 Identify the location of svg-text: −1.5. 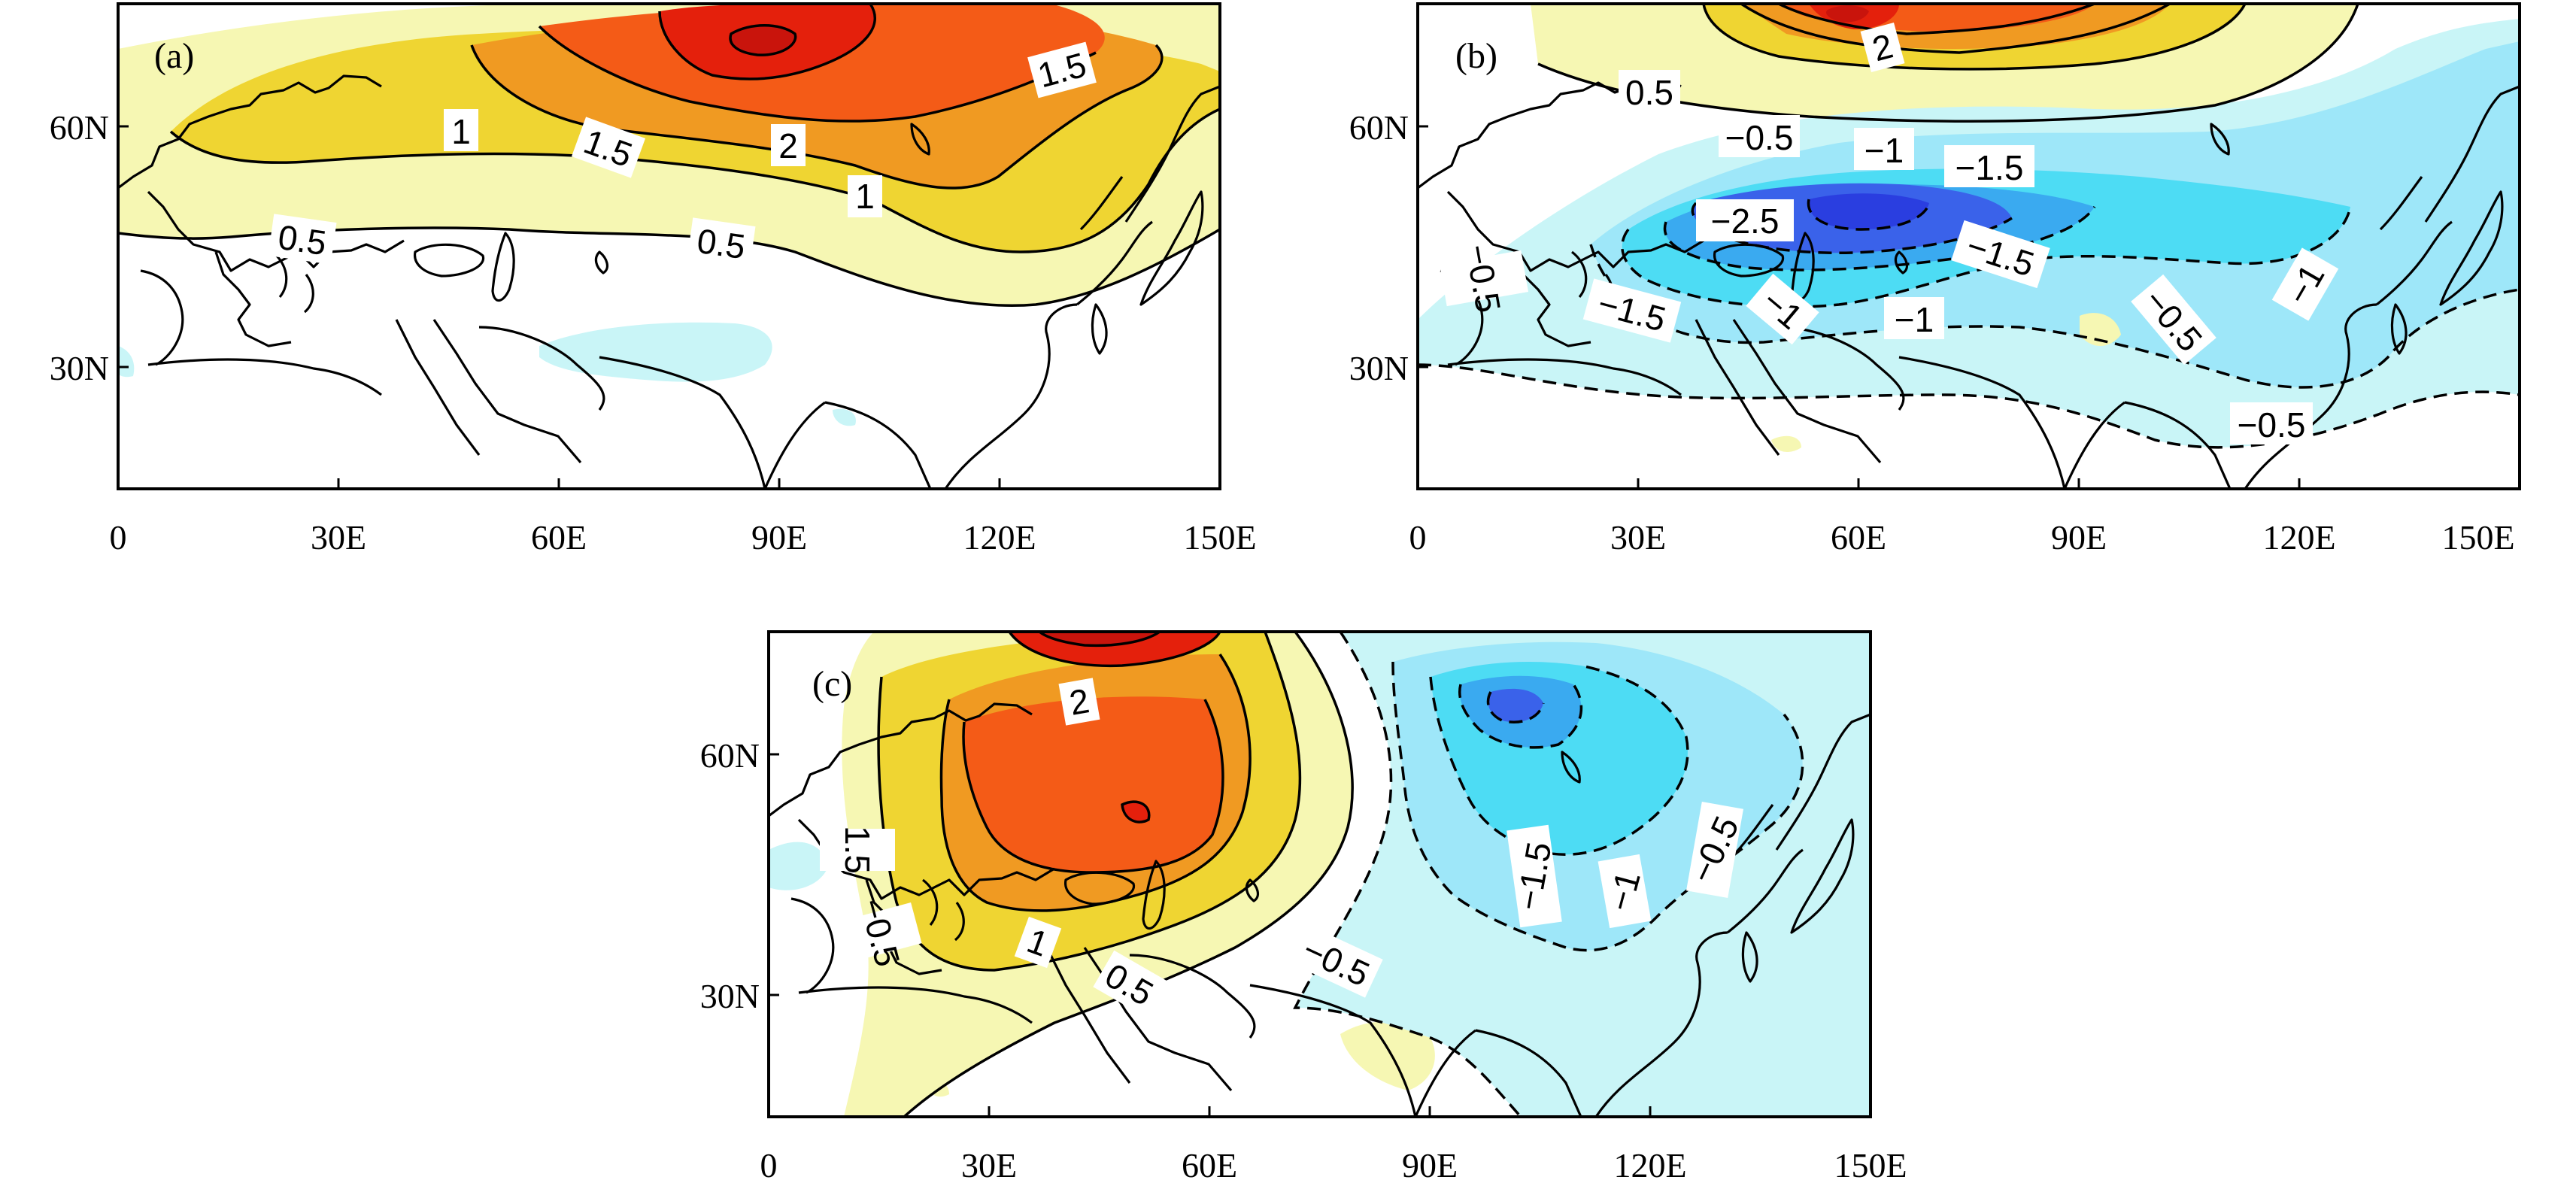
(1990, 167).